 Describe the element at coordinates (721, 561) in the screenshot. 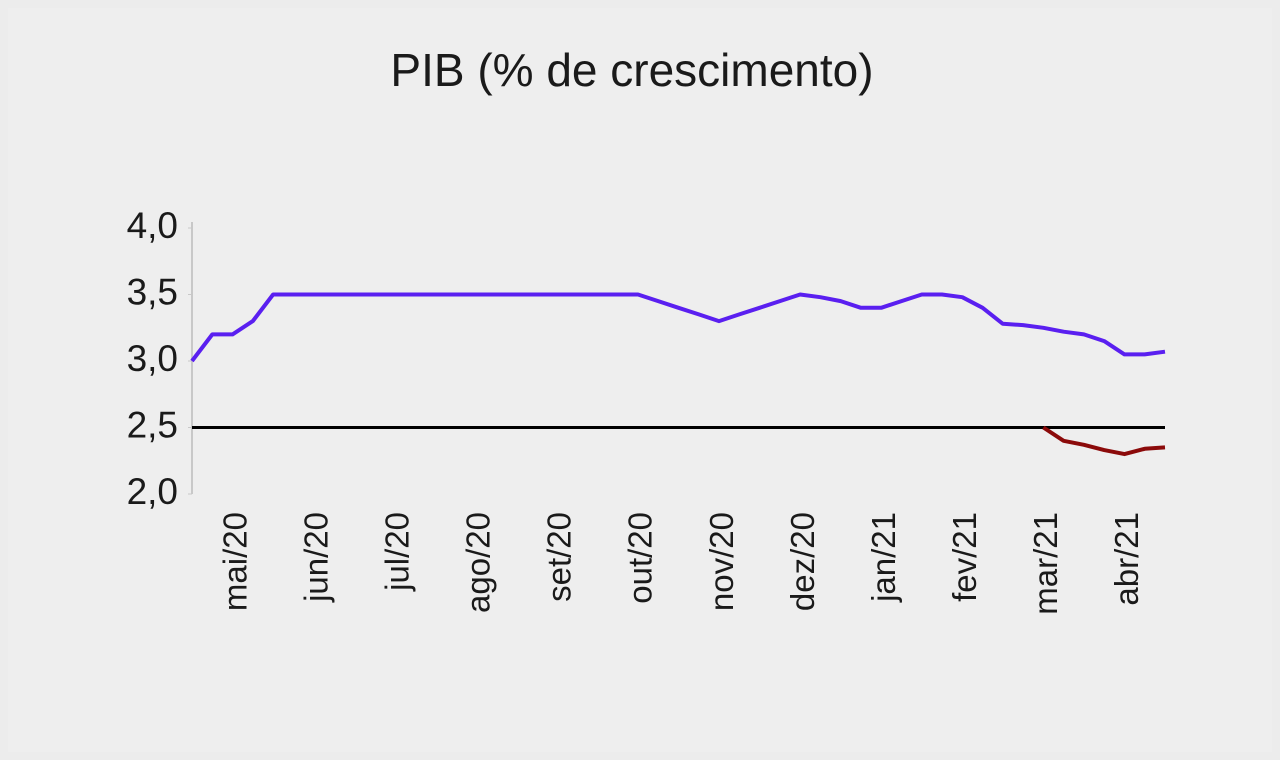

I see `x-tick-label: nov/20` at that location.